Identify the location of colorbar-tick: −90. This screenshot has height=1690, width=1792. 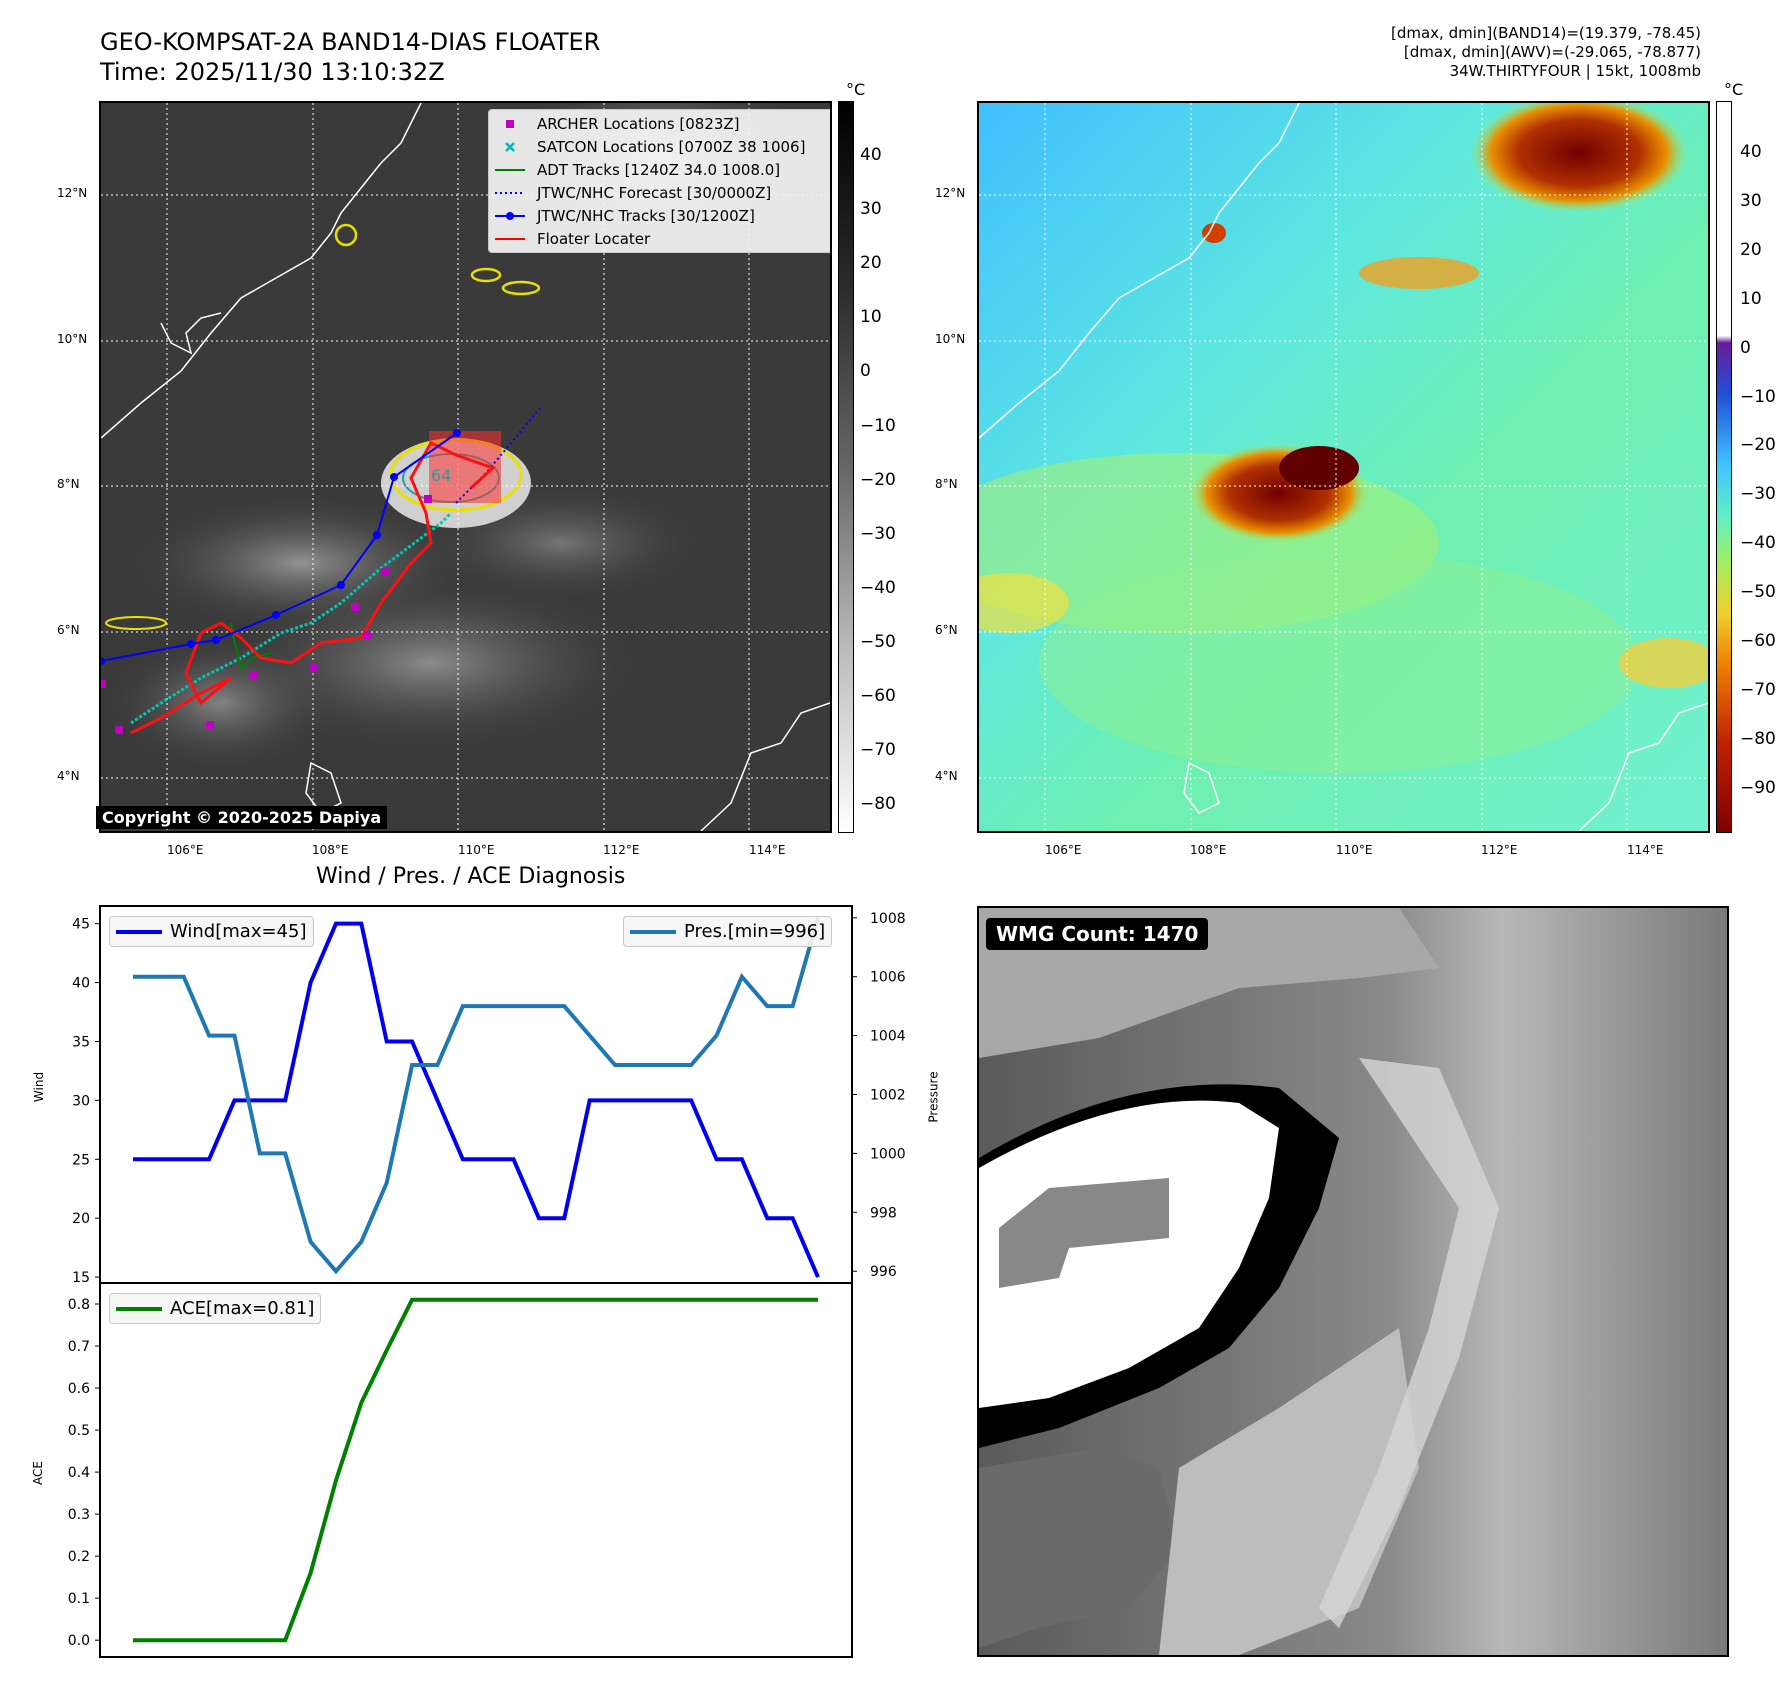
(1758, 787).